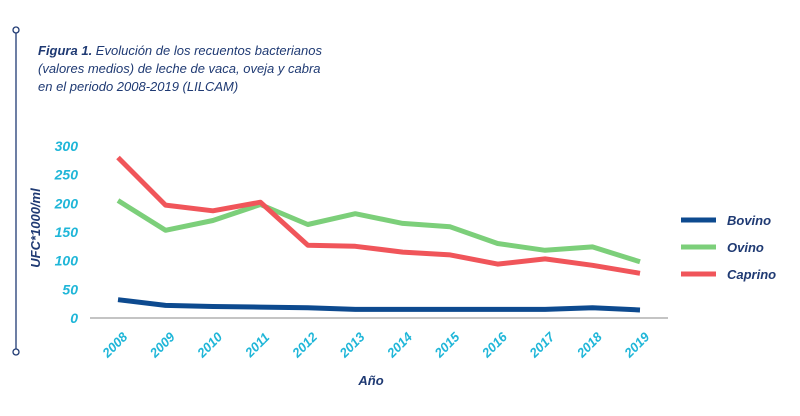 The image size is (800, 416). What do you see at coordinates (542, 345) in the screenshot?
I see `x-tick-label: 2017` at bounding box center [542, 345].